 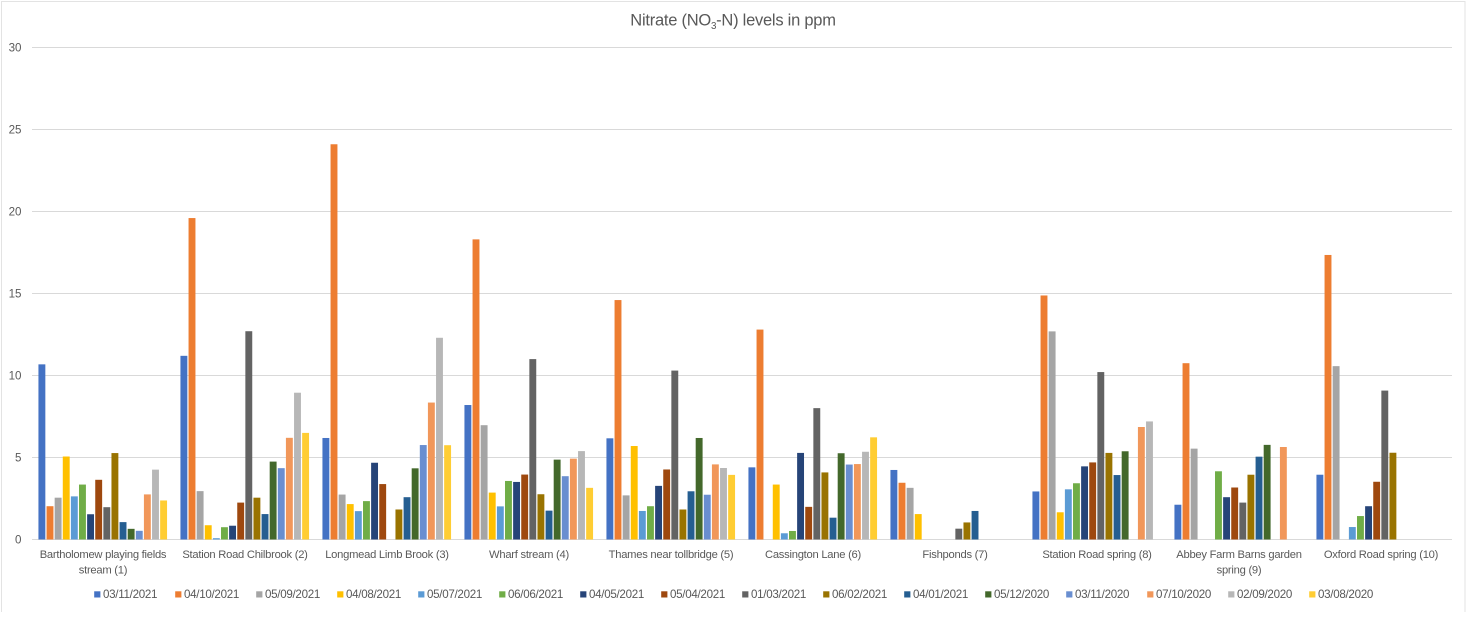 I want to click on svg-text: 25, so click(x=15, y=130).